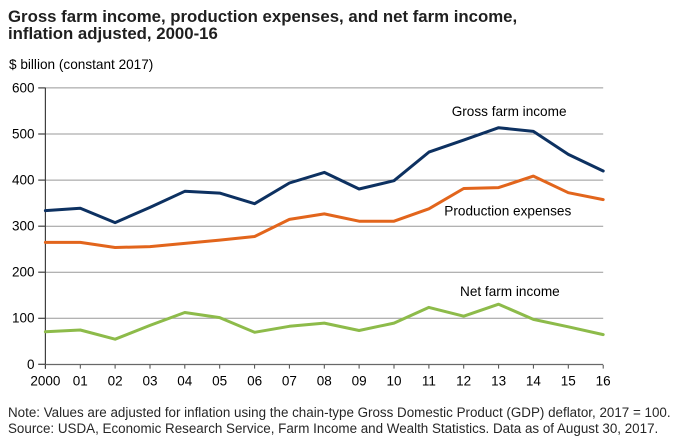 The image size is (677, 447). I want to click on svg-text: 05, so click(219, 381).